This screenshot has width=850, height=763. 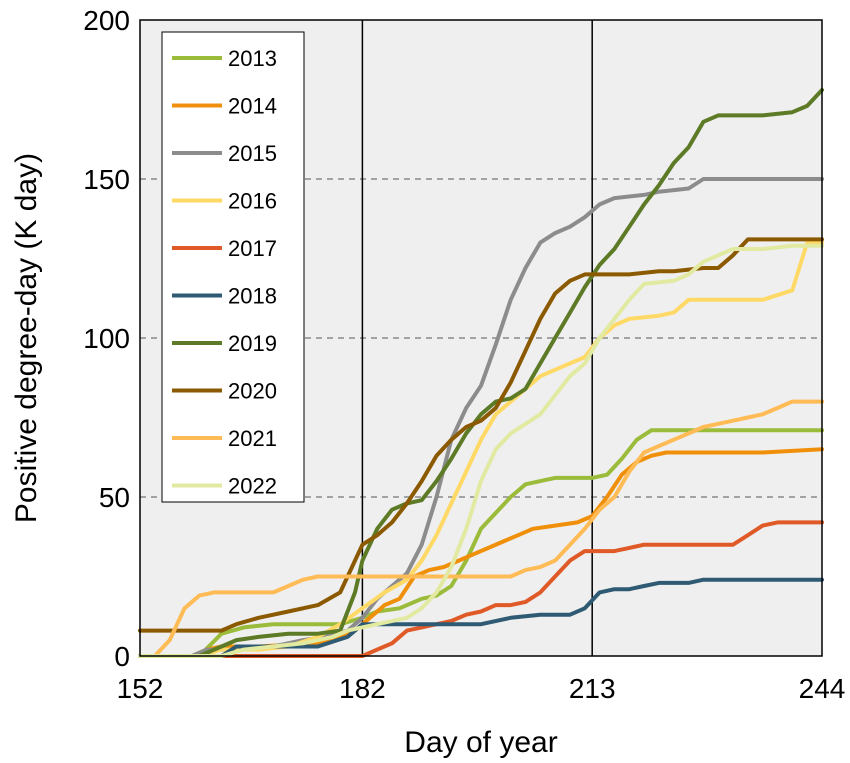 I want to click on legend-label-2017: 2017, so click(x=252, y=248).